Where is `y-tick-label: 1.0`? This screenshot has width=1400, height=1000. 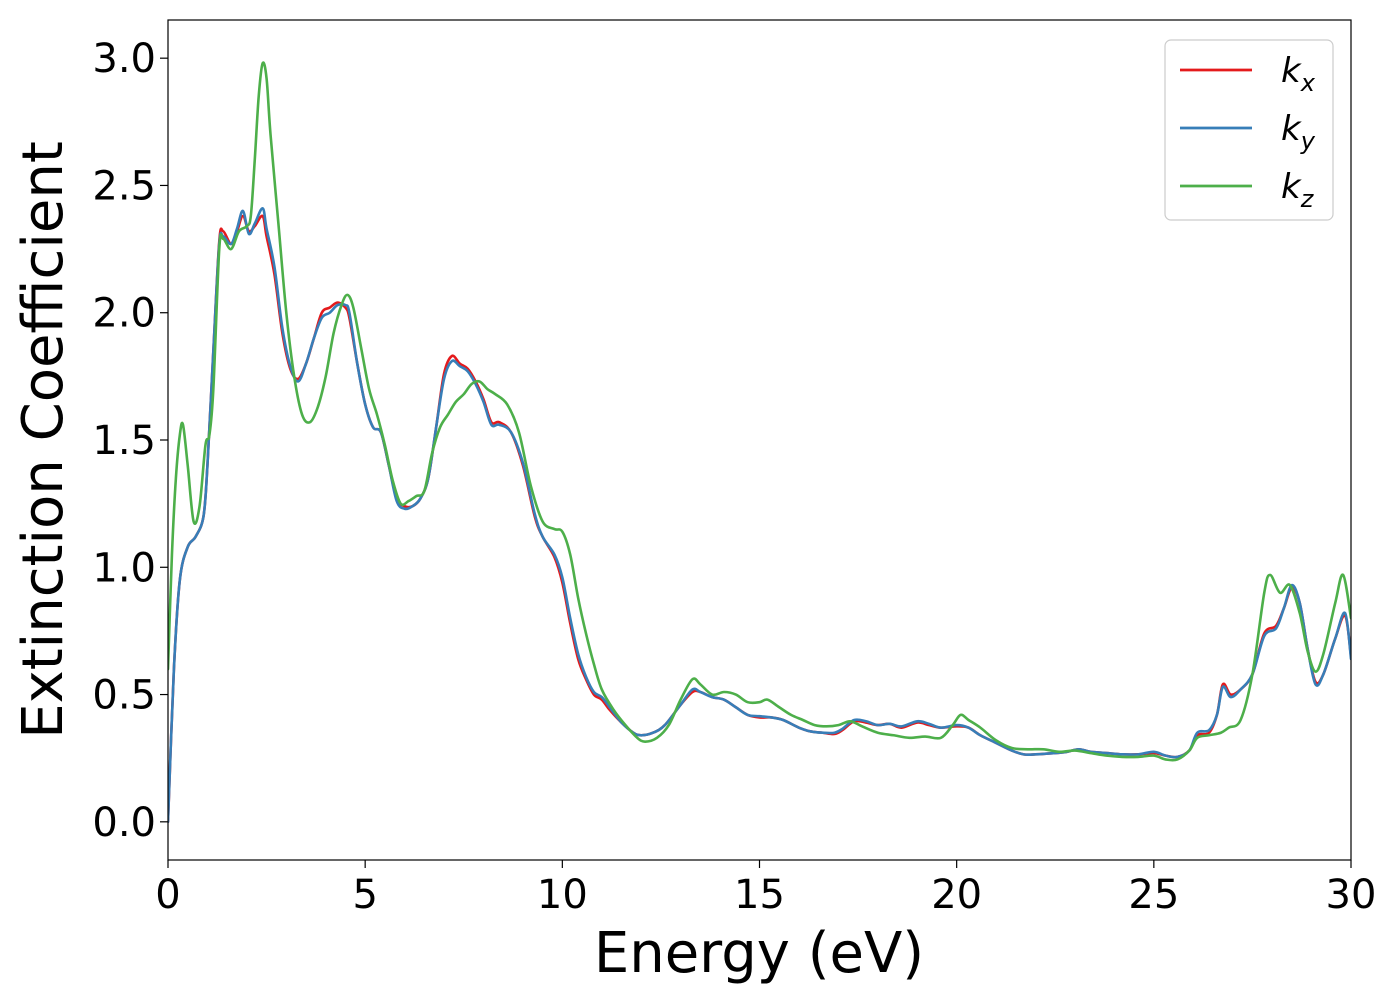 y-tick-label: 1.0 is located at coordinates (124, 568).